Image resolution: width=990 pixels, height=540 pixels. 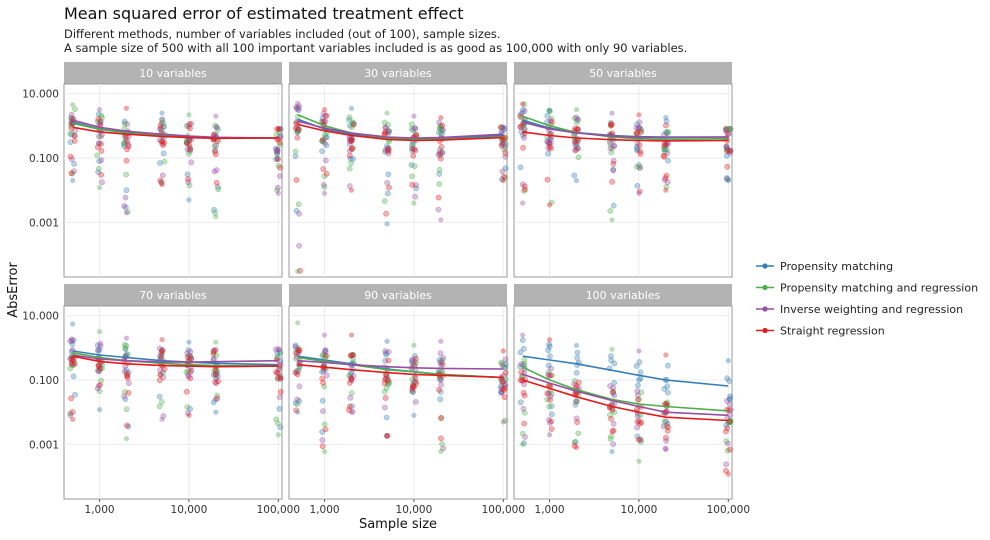 I want to click on facet-strip-label: 70 variables, so click(x=173, y=295).